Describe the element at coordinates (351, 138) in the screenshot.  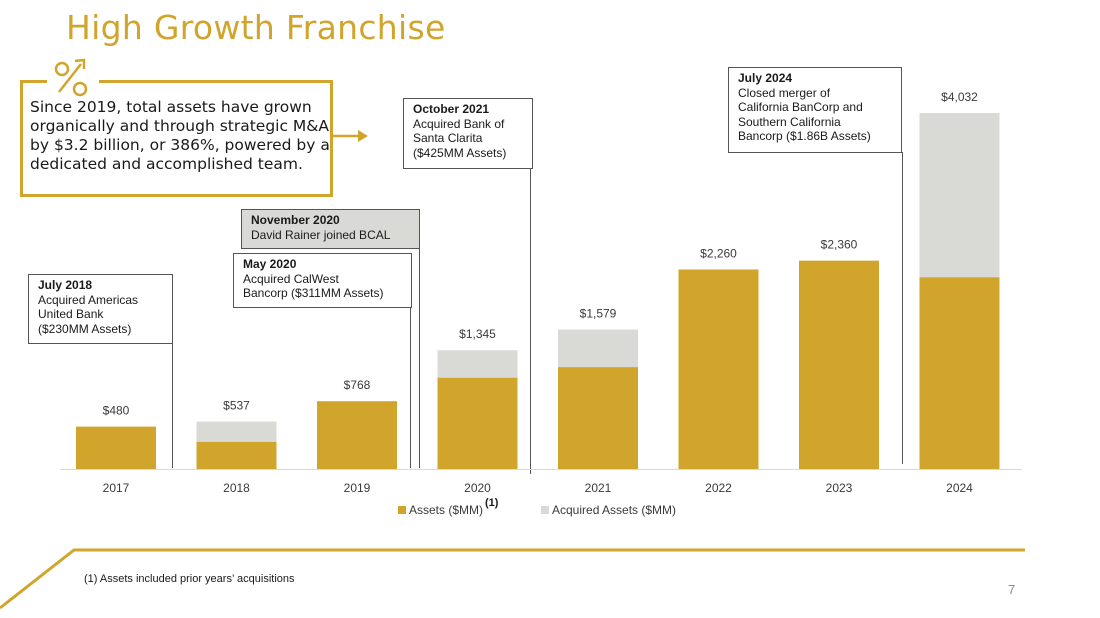
I see `arrow-right-icon` at that location.